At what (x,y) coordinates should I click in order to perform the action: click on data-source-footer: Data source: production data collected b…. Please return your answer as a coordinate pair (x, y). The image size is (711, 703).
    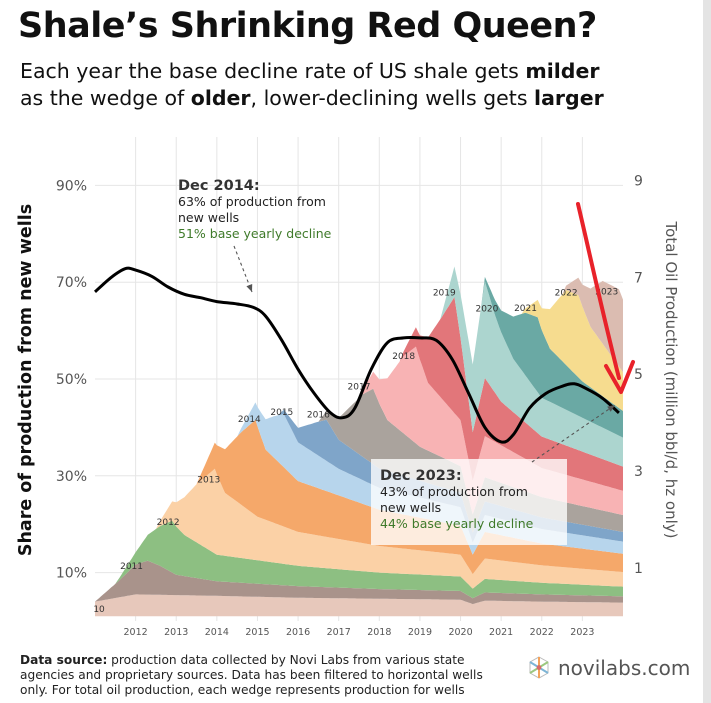
    Looking at the image, I should click on (260, 678).